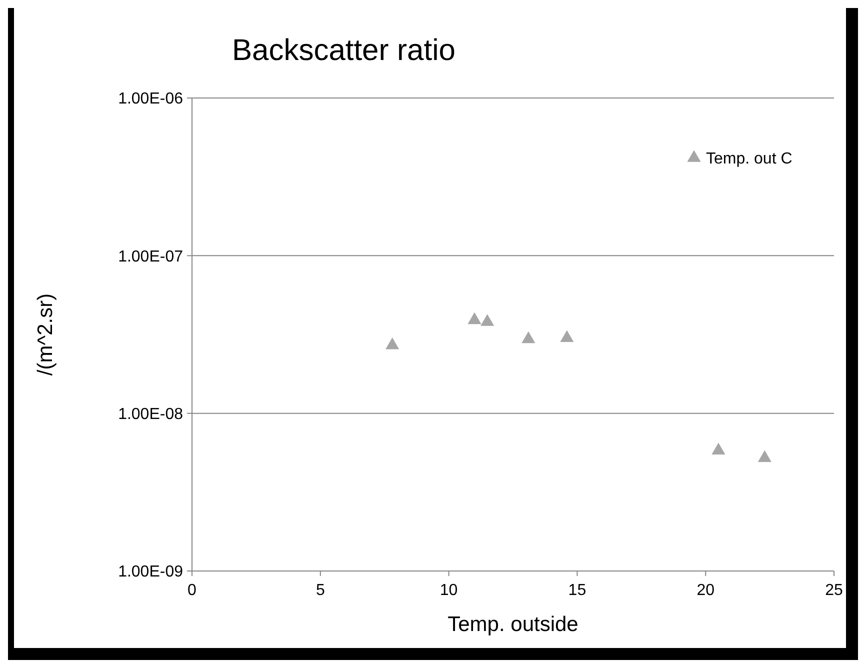 The width and height of the screenshot is (866, 668). Describe the element at coordinates (45, 334) in the screenshot. I see `y-axis-title: /(m^2.sr)` at that location.